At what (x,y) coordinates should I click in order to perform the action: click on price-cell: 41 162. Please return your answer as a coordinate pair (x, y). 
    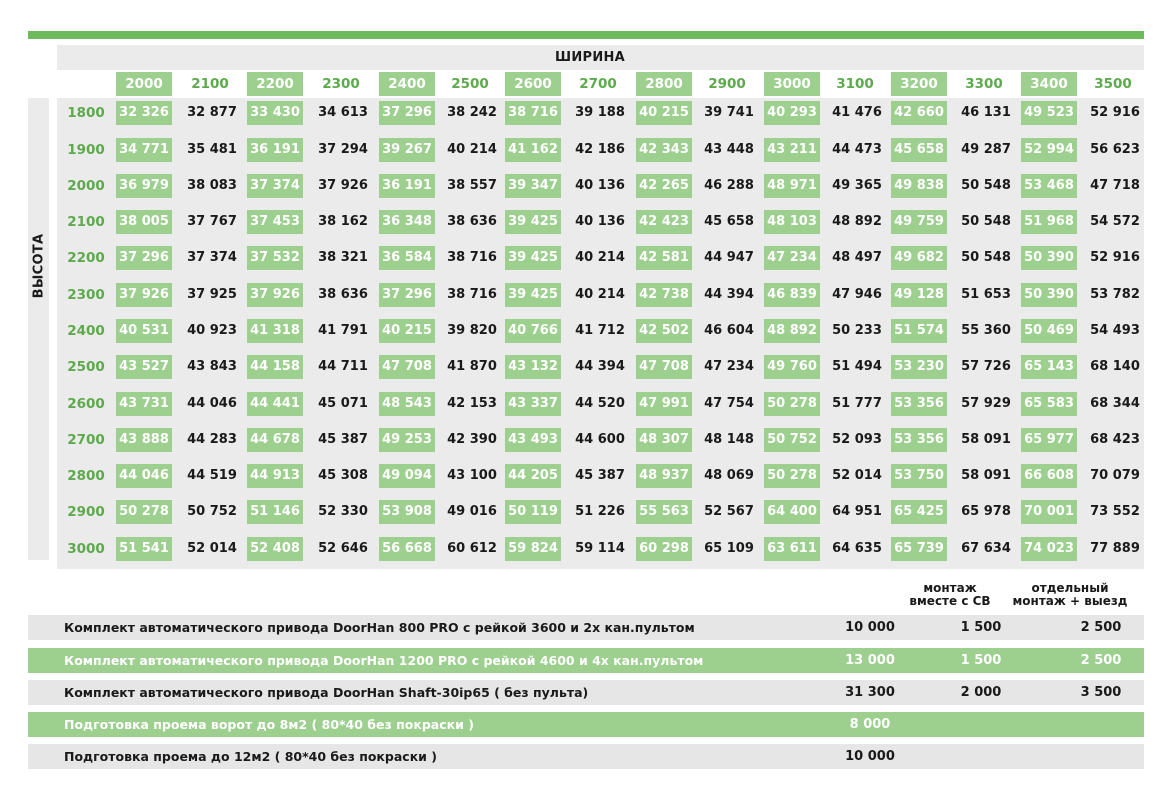
    Looking at the image, I should click on (533, 150).